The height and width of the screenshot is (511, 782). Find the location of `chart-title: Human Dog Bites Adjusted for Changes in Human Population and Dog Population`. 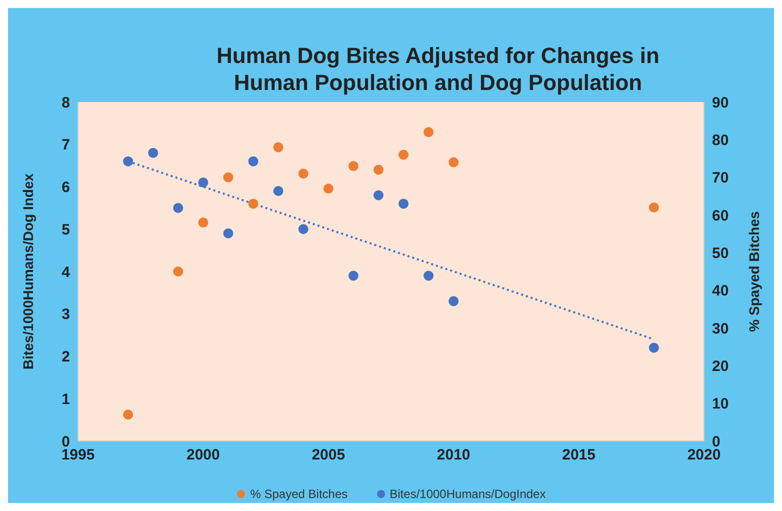

chart-title: Human Dog Bites Adjusted for Changes in Human Population and Dog Population is located at coordinates (438, 69).